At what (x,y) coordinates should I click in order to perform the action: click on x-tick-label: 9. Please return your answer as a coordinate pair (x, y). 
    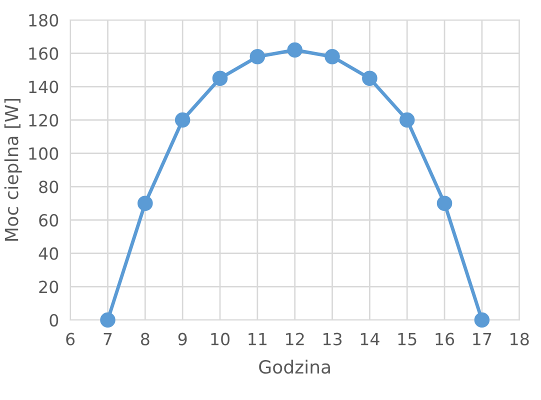
    Looking at the image, I should click on (182, 339).